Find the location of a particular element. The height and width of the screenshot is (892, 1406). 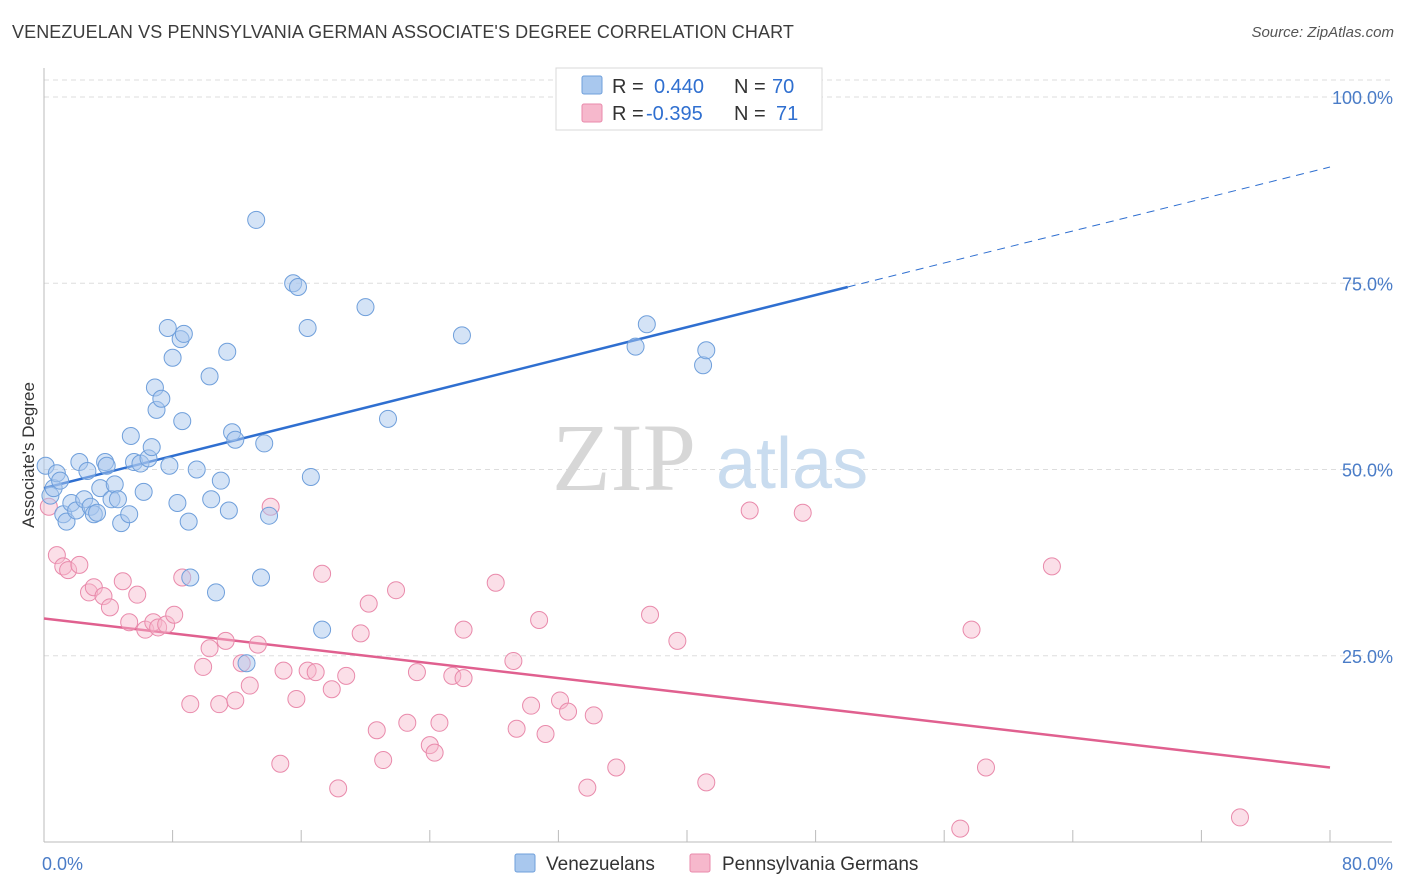

correlation-legend: R = 0.440 N = 70 R = -0.395 N = 71 is located at coordinates (689, 99).